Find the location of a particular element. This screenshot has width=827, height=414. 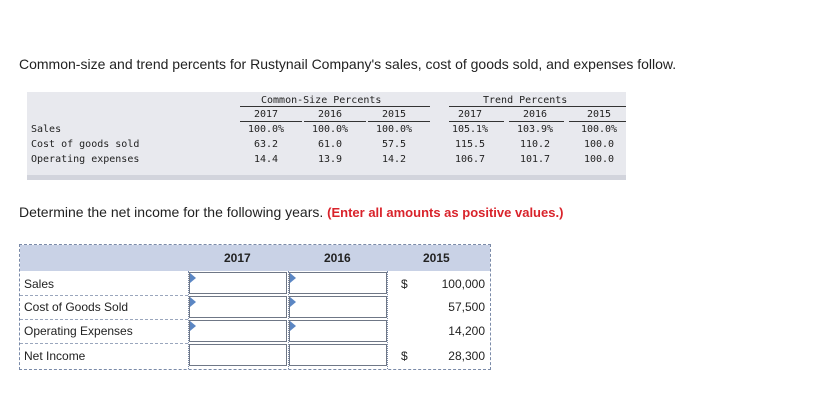

table-cell: 101.7 is located at coordinates (535, 159).